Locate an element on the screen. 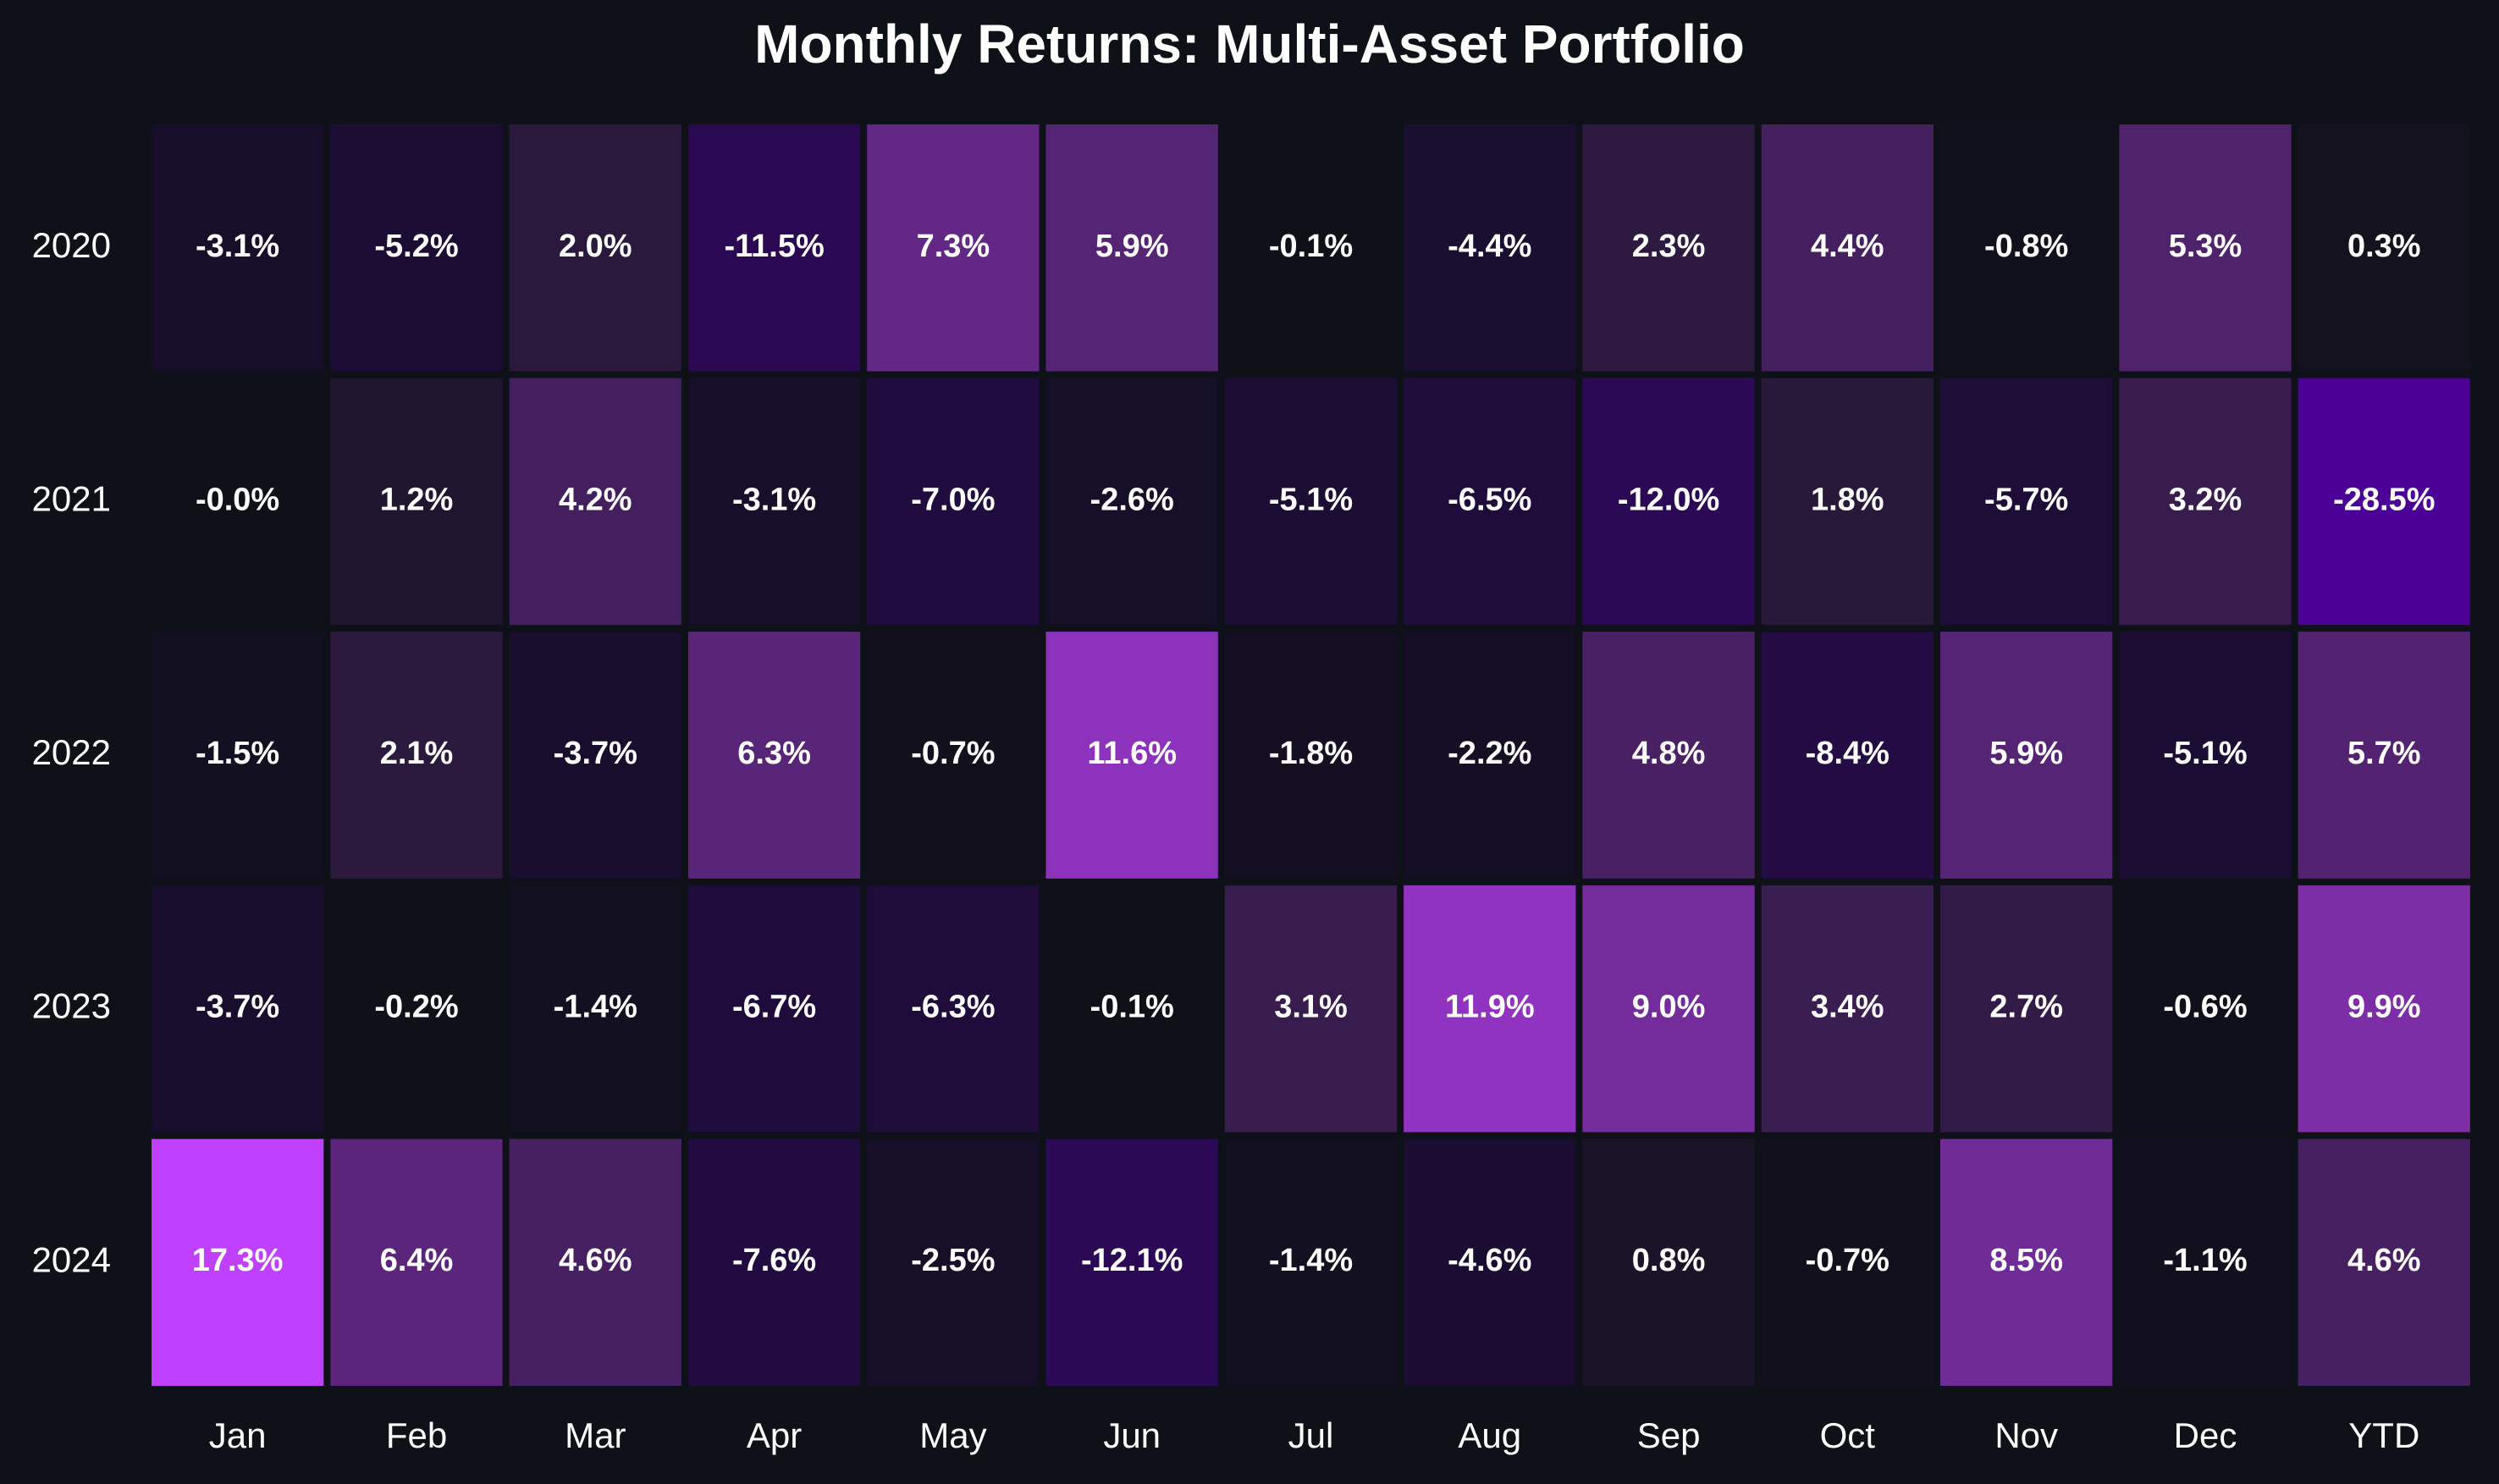  heatmap-cell-2024-oct is located at coordinates (1847, 1262).